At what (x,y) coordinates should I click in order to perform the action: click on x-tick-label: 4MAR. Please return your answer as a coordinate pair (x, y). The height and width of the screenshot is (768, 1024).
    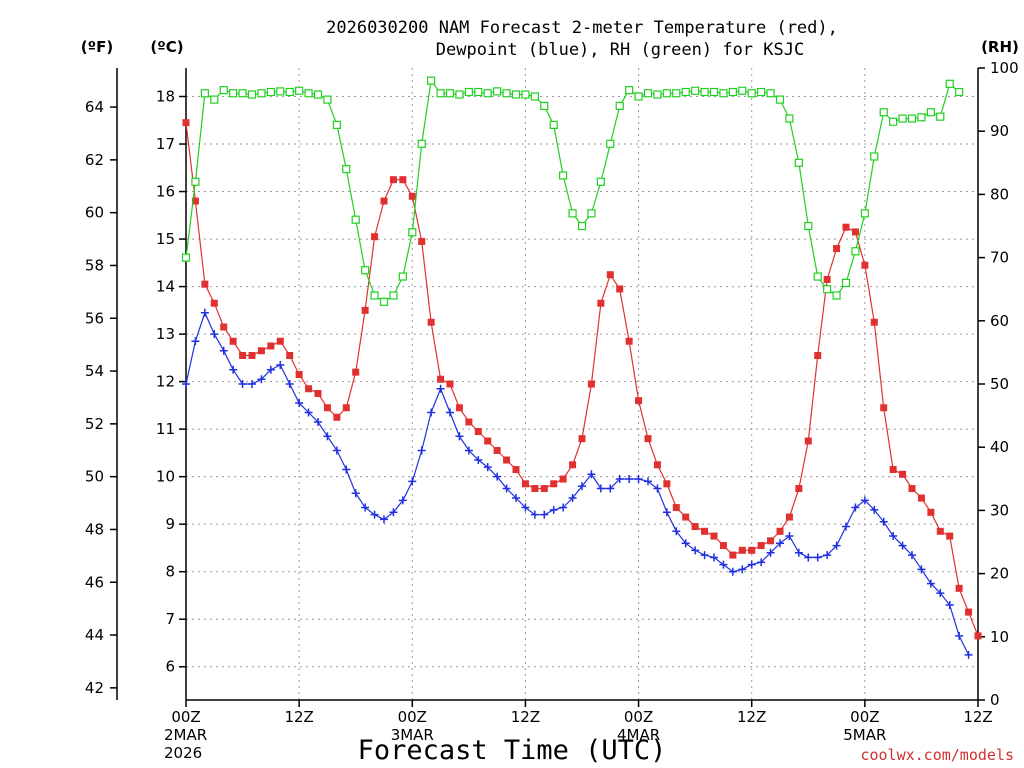
    Looking at the image, I should click on (638, 735).